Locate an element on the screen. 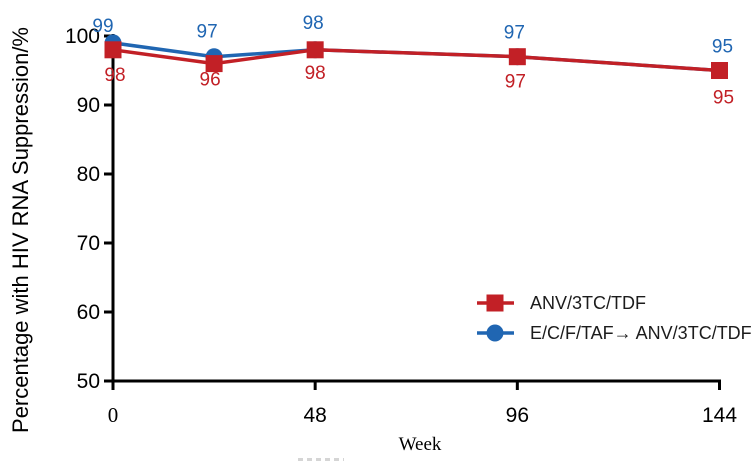  x-tick-label: 96 is located at coordinates (517, 415).